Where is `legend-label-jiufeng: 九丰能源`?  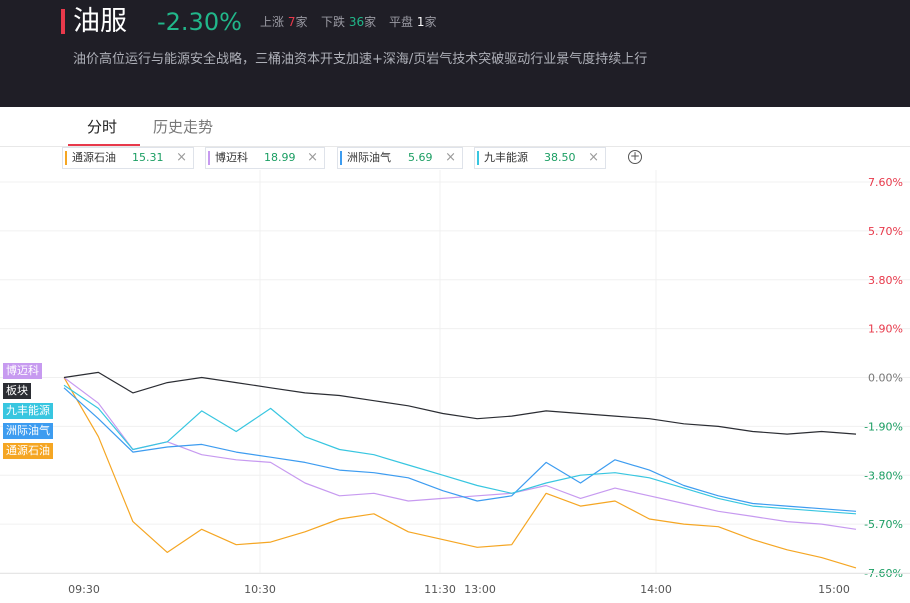
legend-label-jiufeng: 九丰能源 is located at coordinates (28, 411).